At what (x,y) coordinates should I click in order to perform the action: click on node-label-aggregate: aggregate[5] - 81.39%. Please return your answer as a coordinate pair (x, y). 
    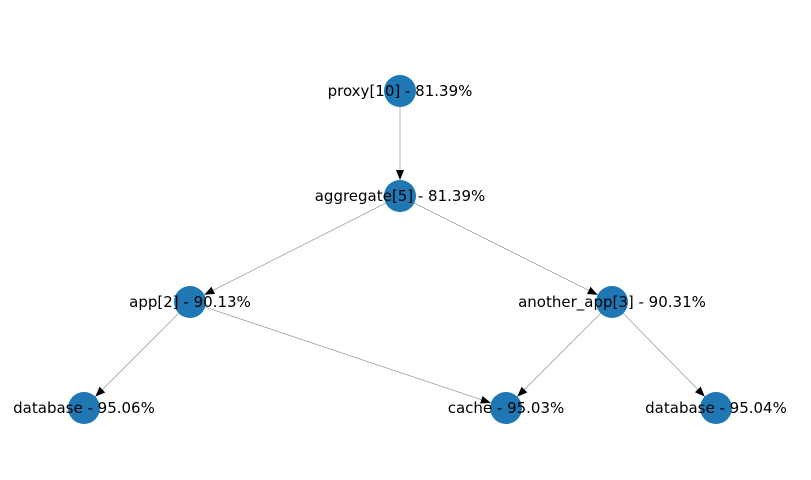
    Looking at the image, I should click on (400, 196).